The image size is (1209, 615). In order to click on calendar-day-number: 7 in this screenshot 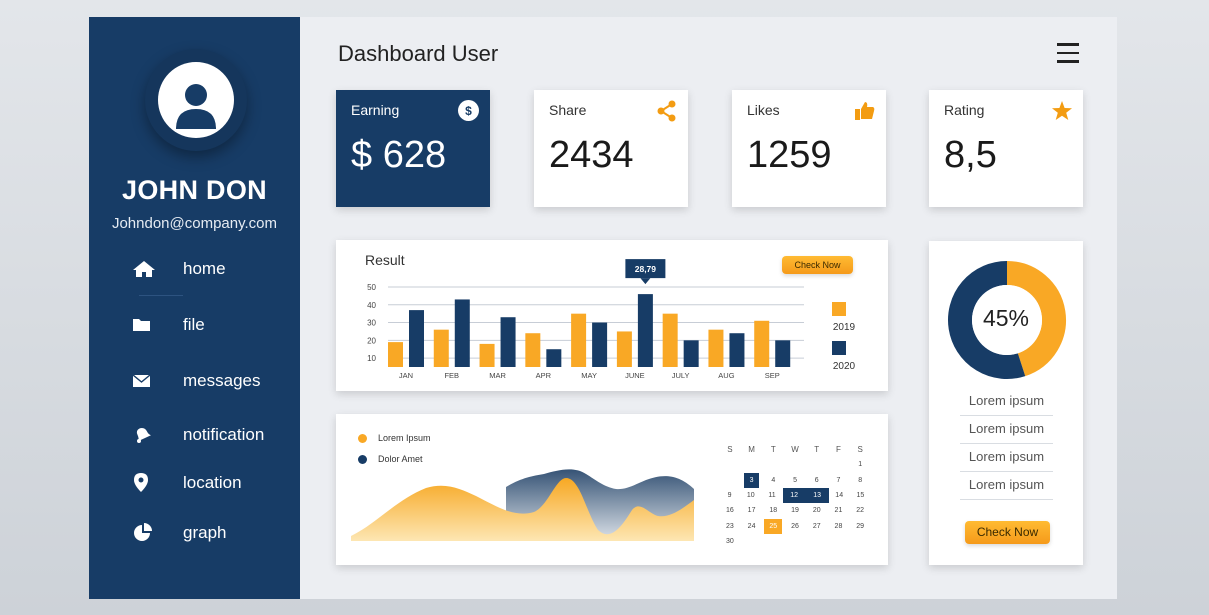, I will do `click(838, 480)`.